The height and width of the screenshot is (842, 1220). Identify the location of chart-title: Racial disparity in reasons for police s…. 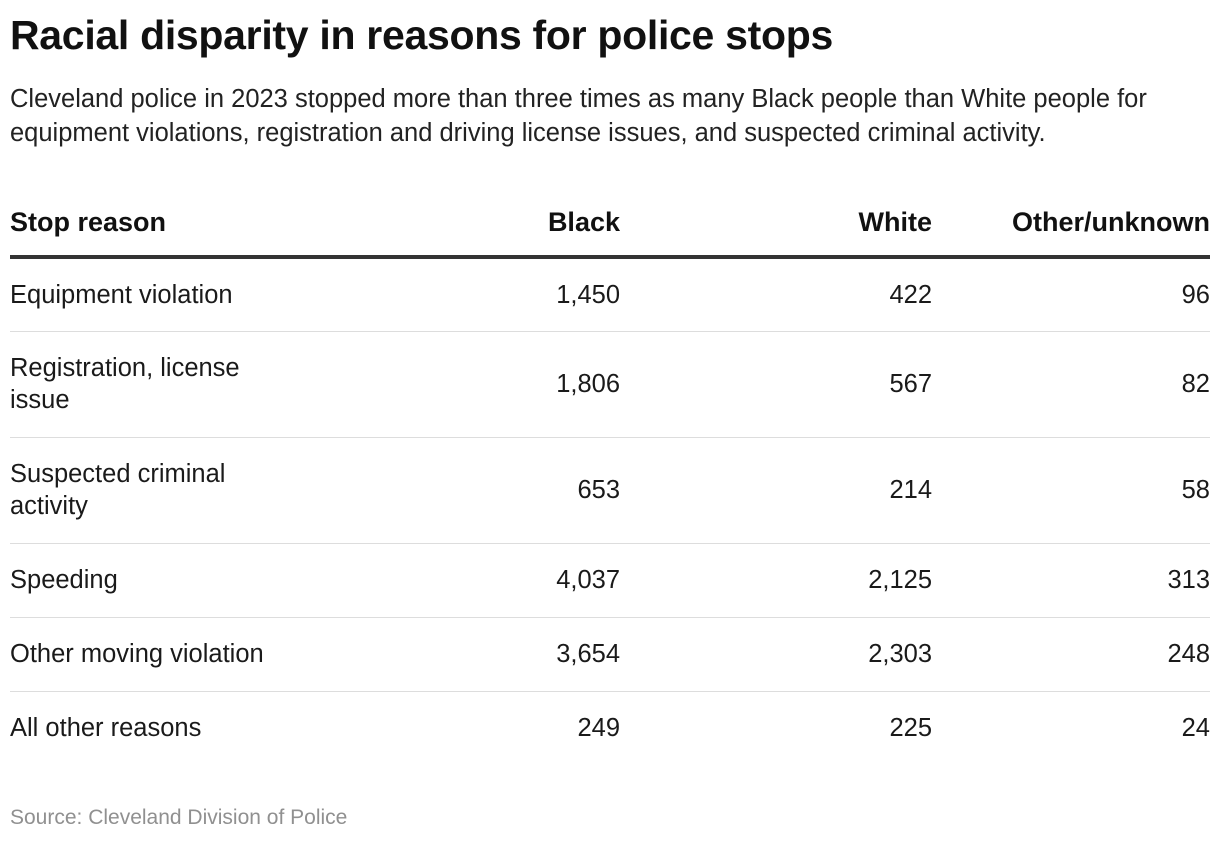
(421, 35).